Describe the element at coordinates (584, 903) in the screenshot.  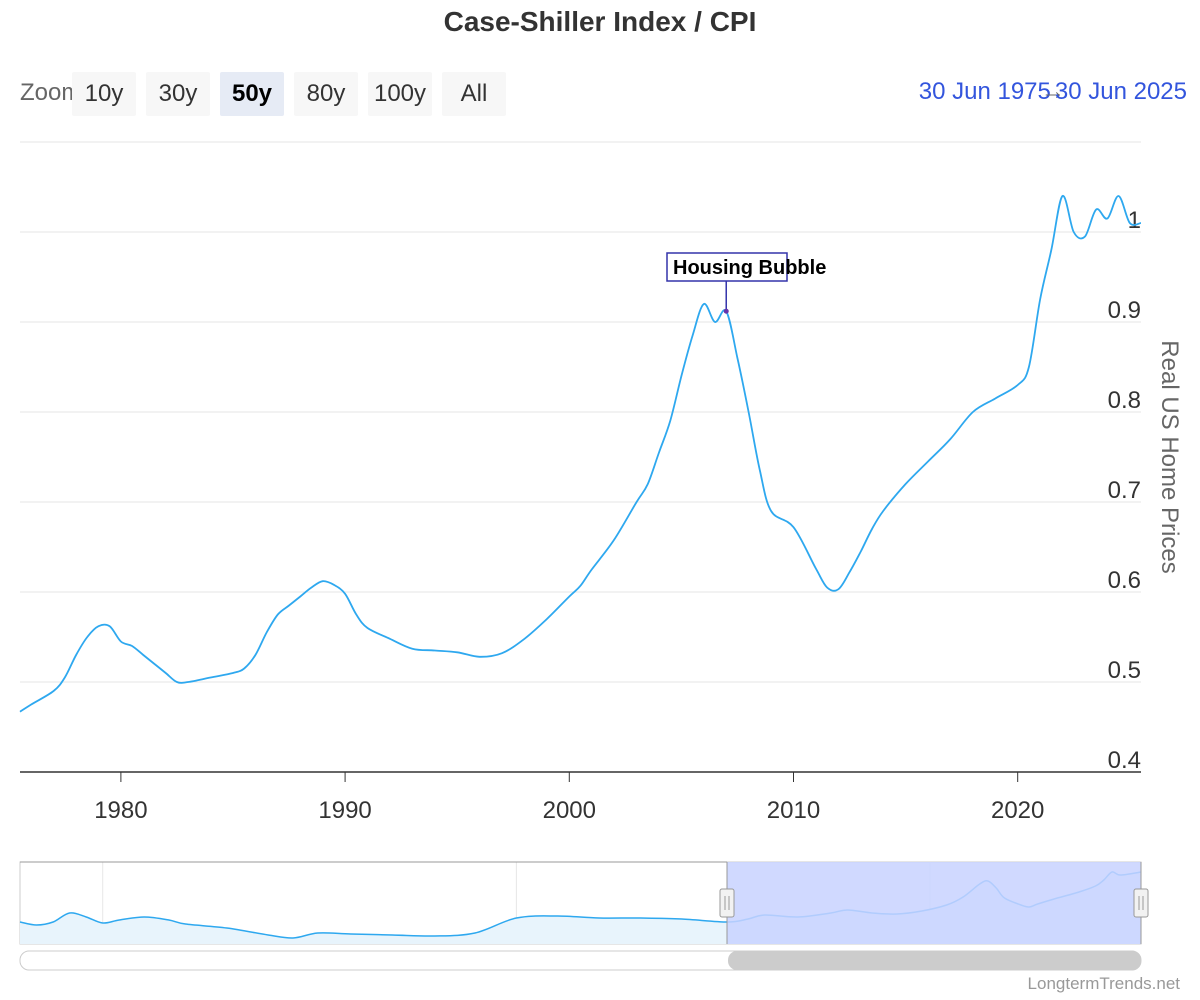
I see `navigator: 190019502000` at that location.